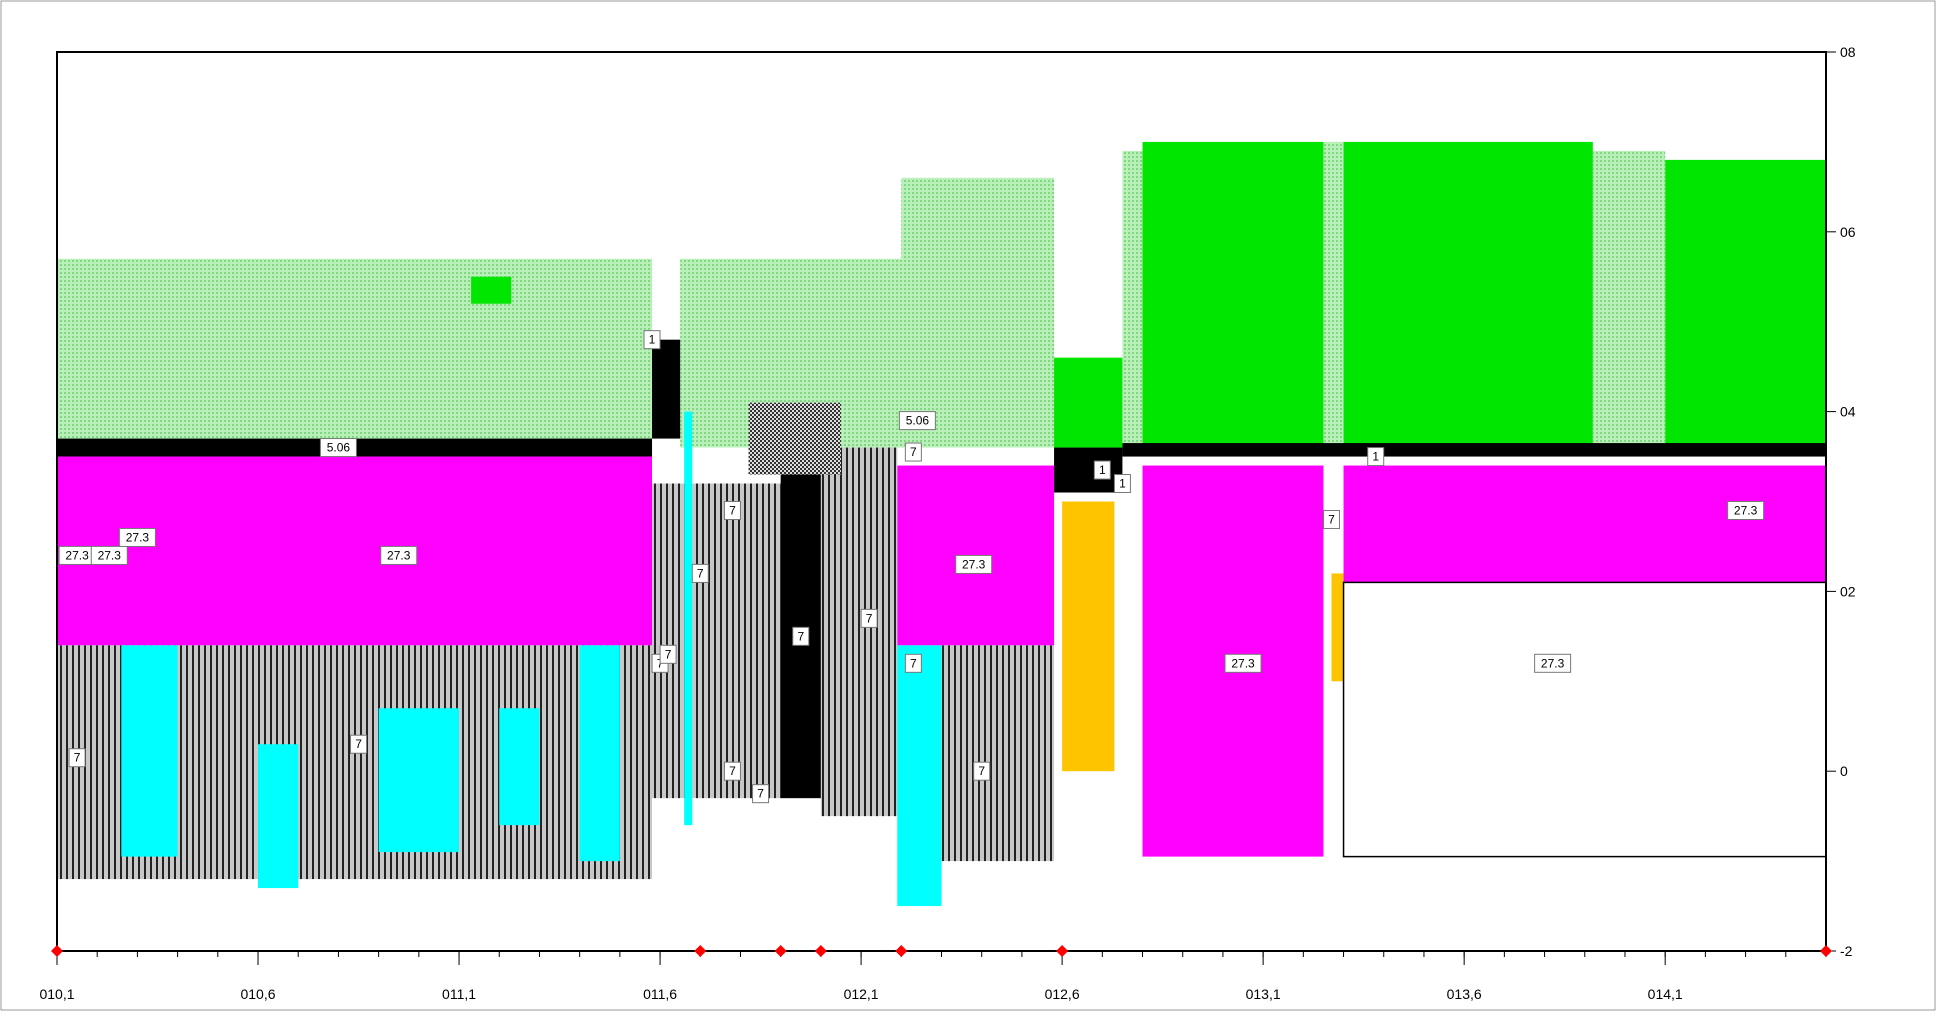 The height and width of the screenshot is (1011, 1936). What do you see at coordinates (1846, 951) in the screenshot?
I see `y-tick-label: -2` at bounding box center [1846, 951].